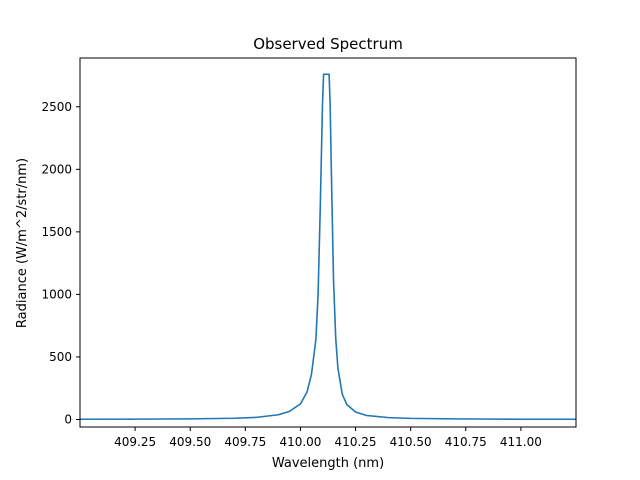 The height and width of the screenshot is (480, 640). What do you see at coordinates (60, 263) in the screenshot?
I see `y-axis-ticks: 0 500 1000 1500 2000 2500` at bounding box center [60, 263].